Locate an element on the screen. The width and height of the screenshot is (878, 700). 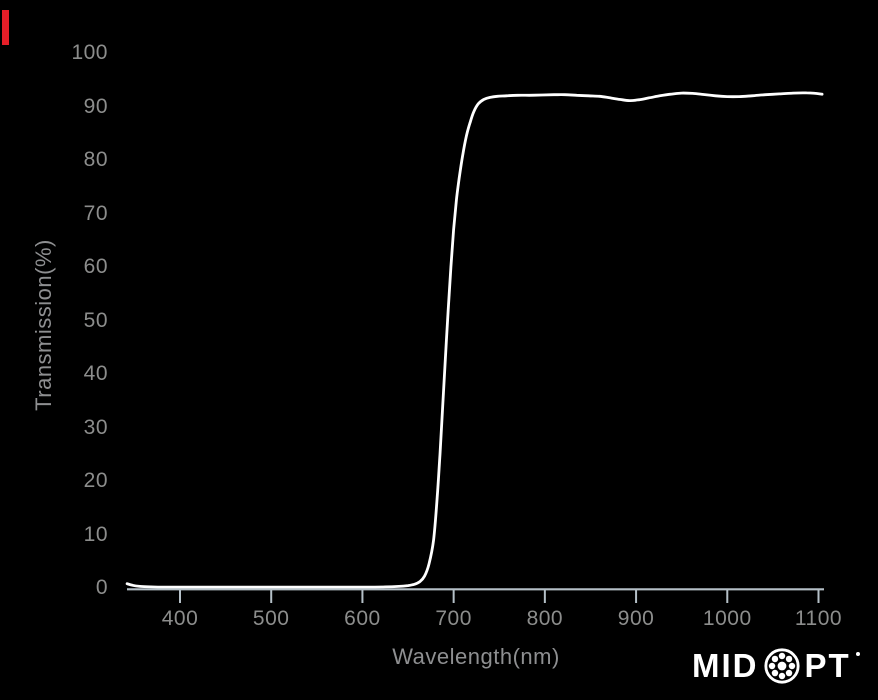
y-tick-label: 10 is located at coordinates (95, 534).